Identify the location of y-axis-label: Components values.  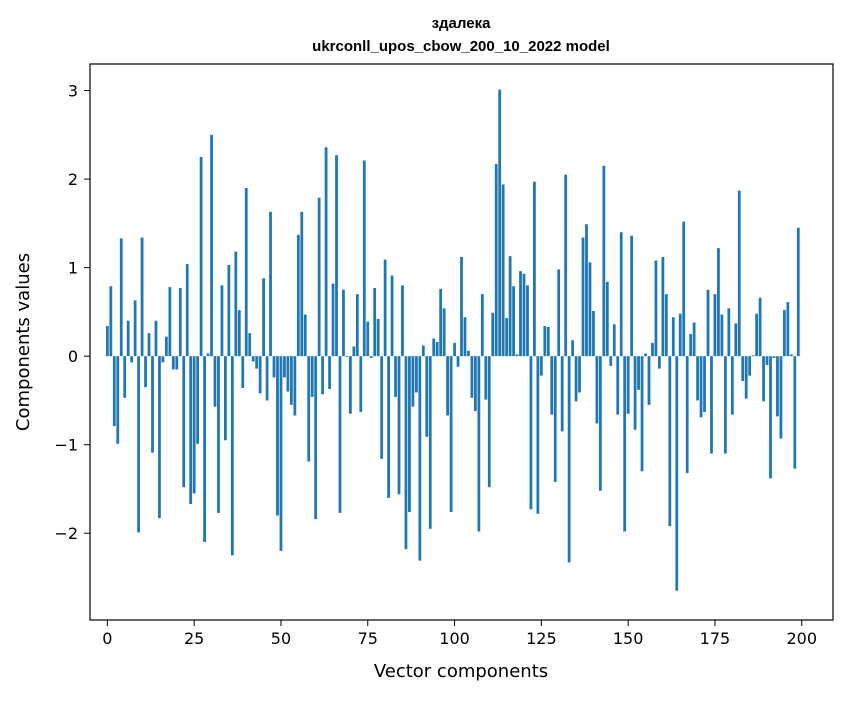
(23, 342).